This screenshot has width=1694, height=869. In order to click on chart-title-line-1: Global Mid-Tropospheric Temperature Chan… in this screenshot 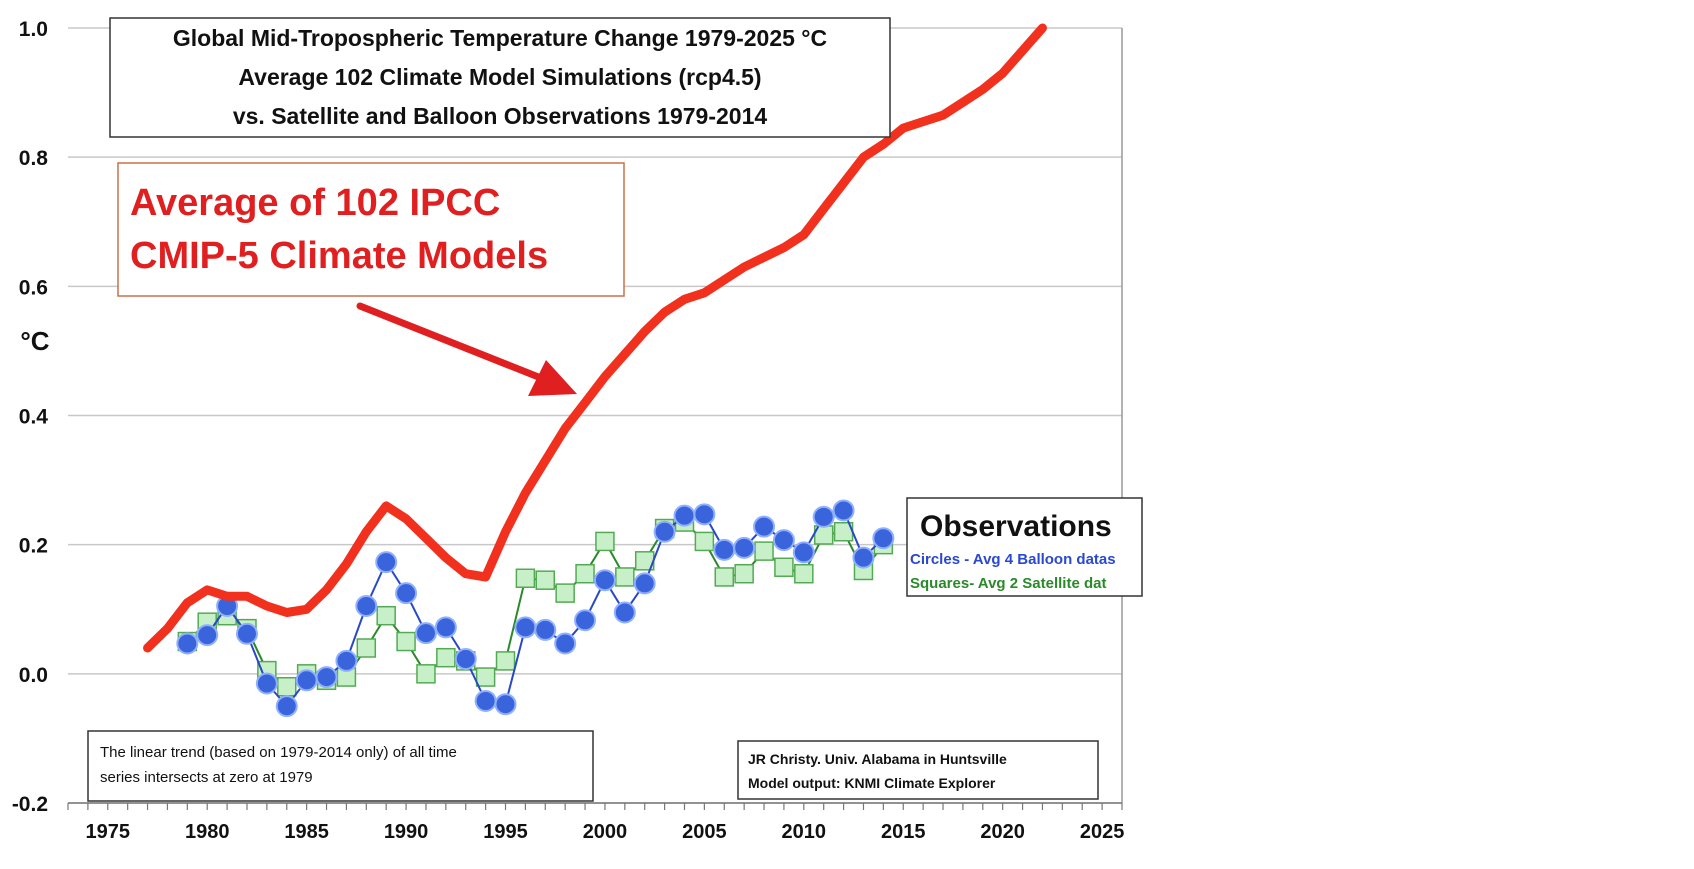, I will do `click(500, 38)`.